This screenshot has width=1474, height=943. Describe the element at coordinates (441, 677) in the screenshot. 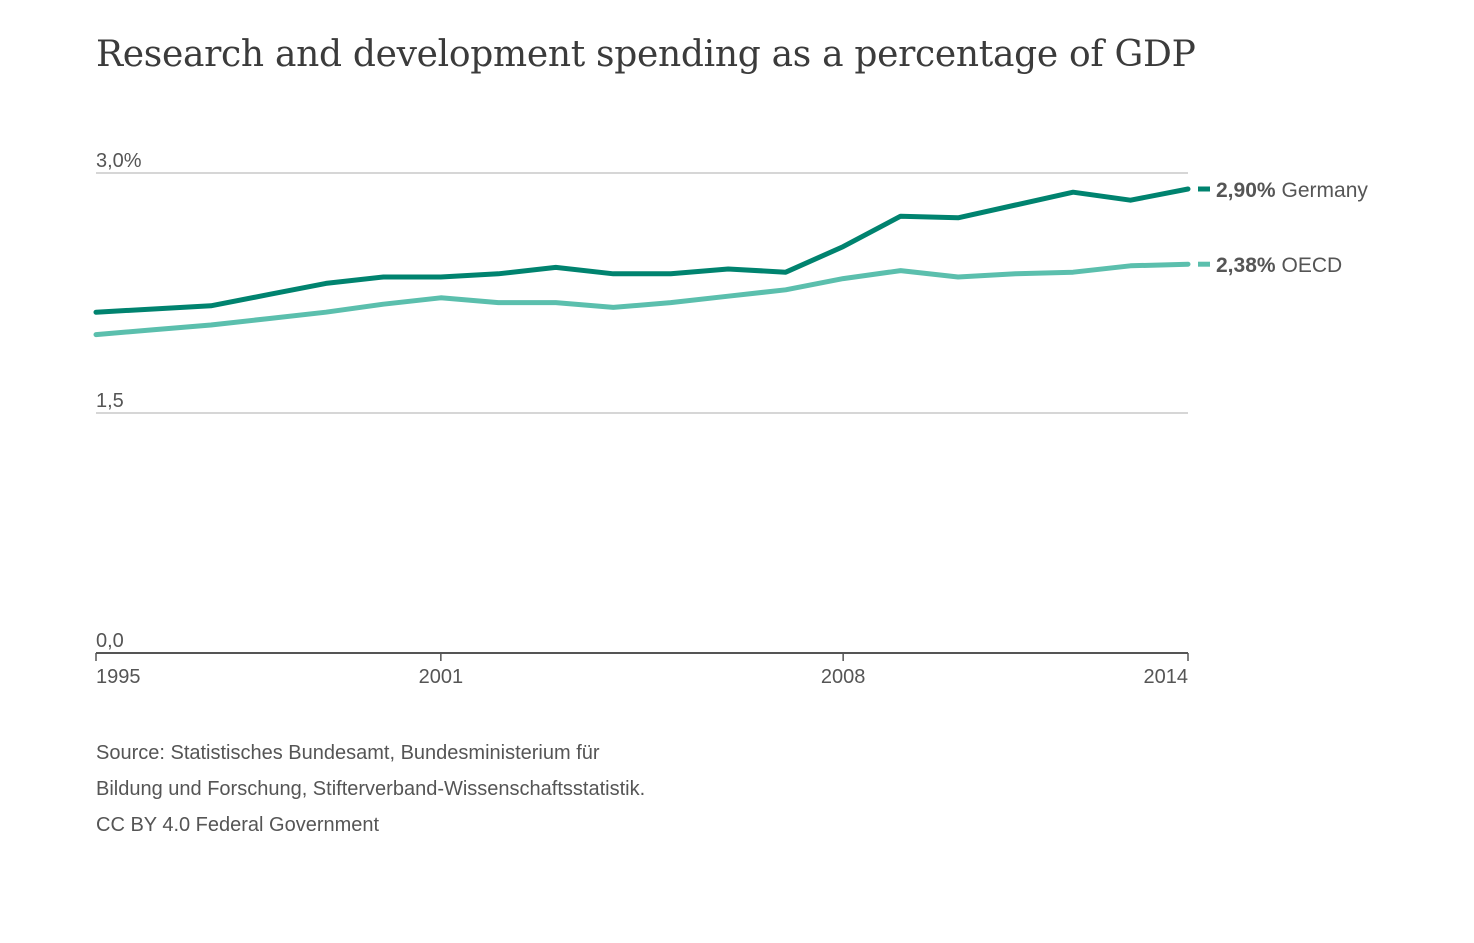

I see `x-tick-label: 2001` at that location.